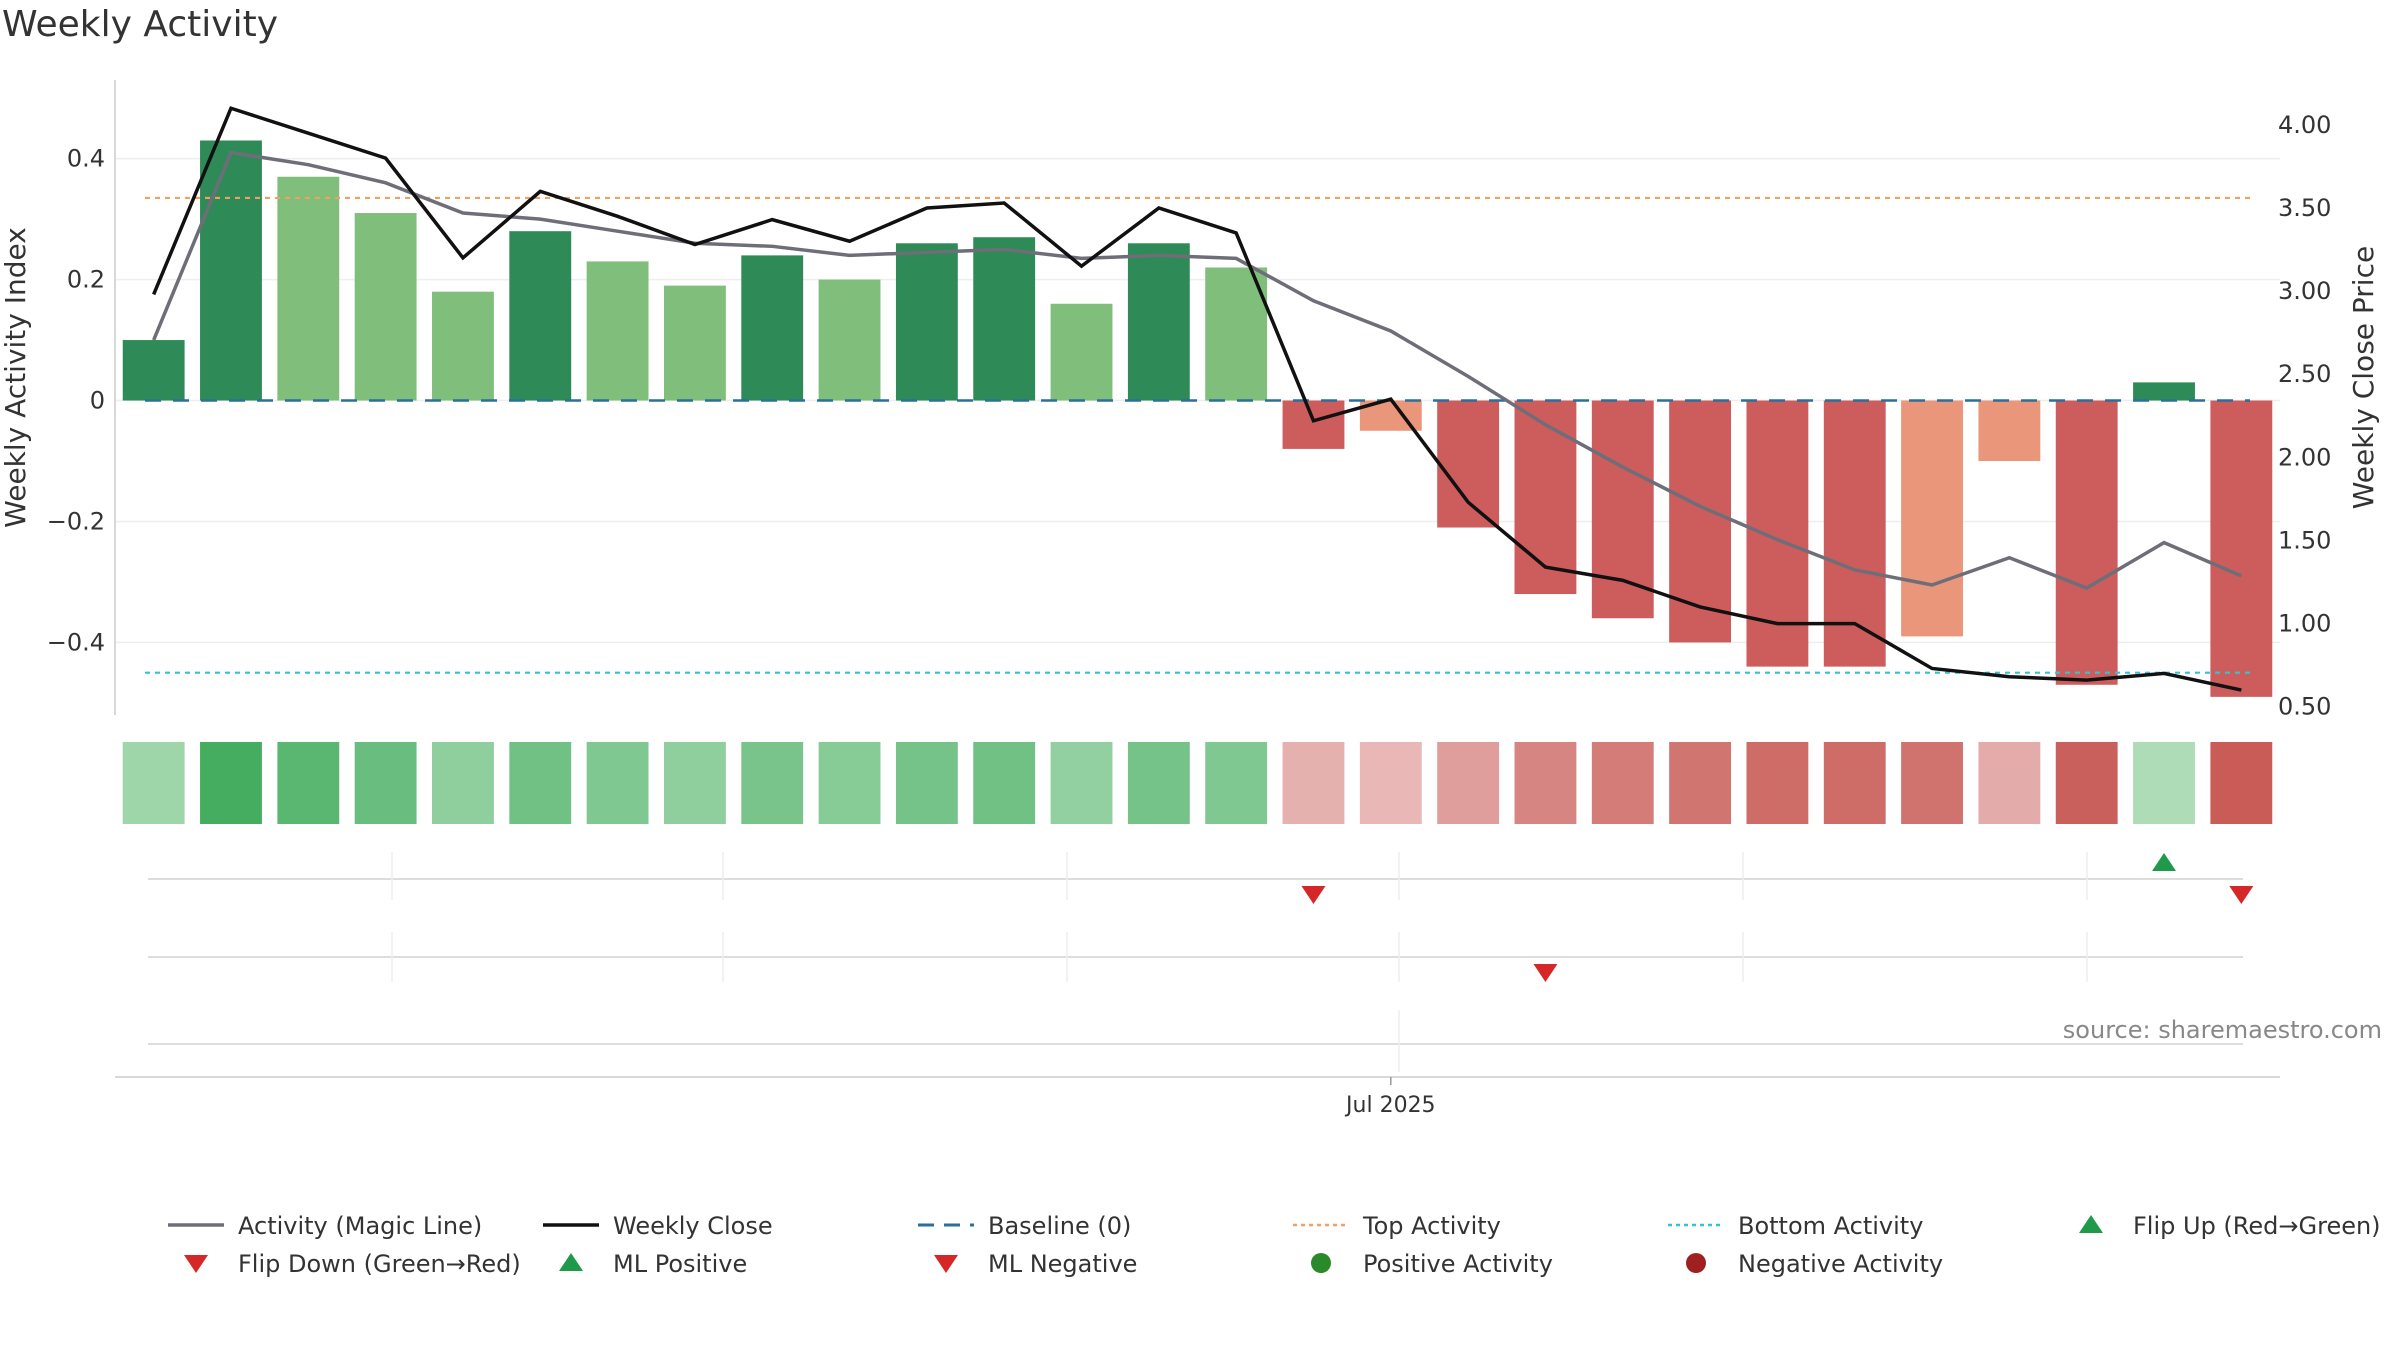 This screenshot has width=2400, height=1350. I want to click on legend-item: ML Negative, so click(1035, 1264).